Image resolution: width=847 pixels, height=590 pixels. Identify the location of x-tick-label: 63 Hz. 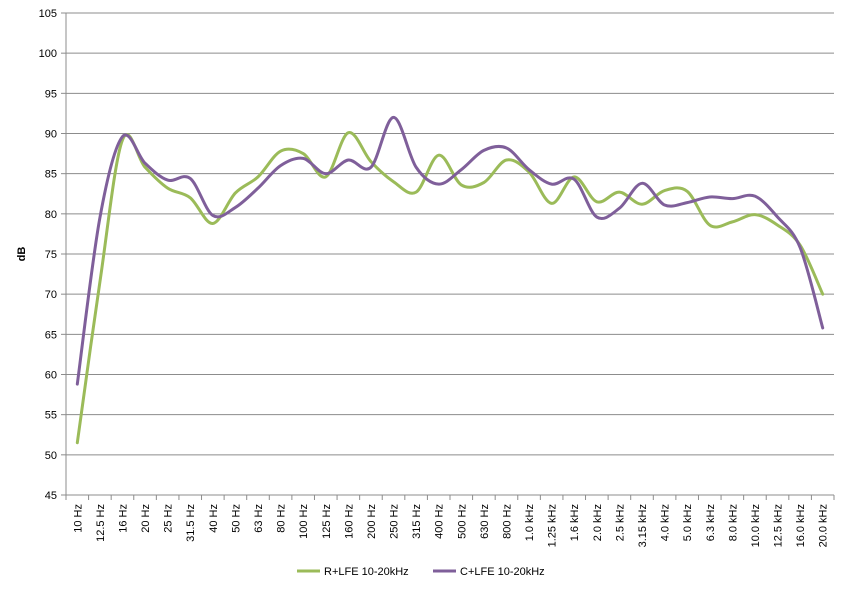
(259, 518).